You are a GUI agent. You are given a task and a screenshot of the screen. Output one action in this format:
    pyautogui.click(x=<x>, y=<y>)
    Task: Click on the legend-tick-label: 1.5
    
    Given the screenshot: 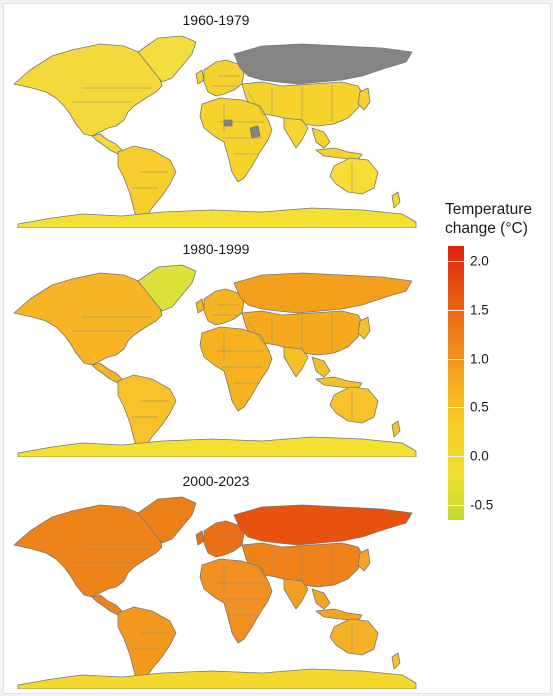 What is the action you would take?
    pyautogui.click(x=479, y=310)
    